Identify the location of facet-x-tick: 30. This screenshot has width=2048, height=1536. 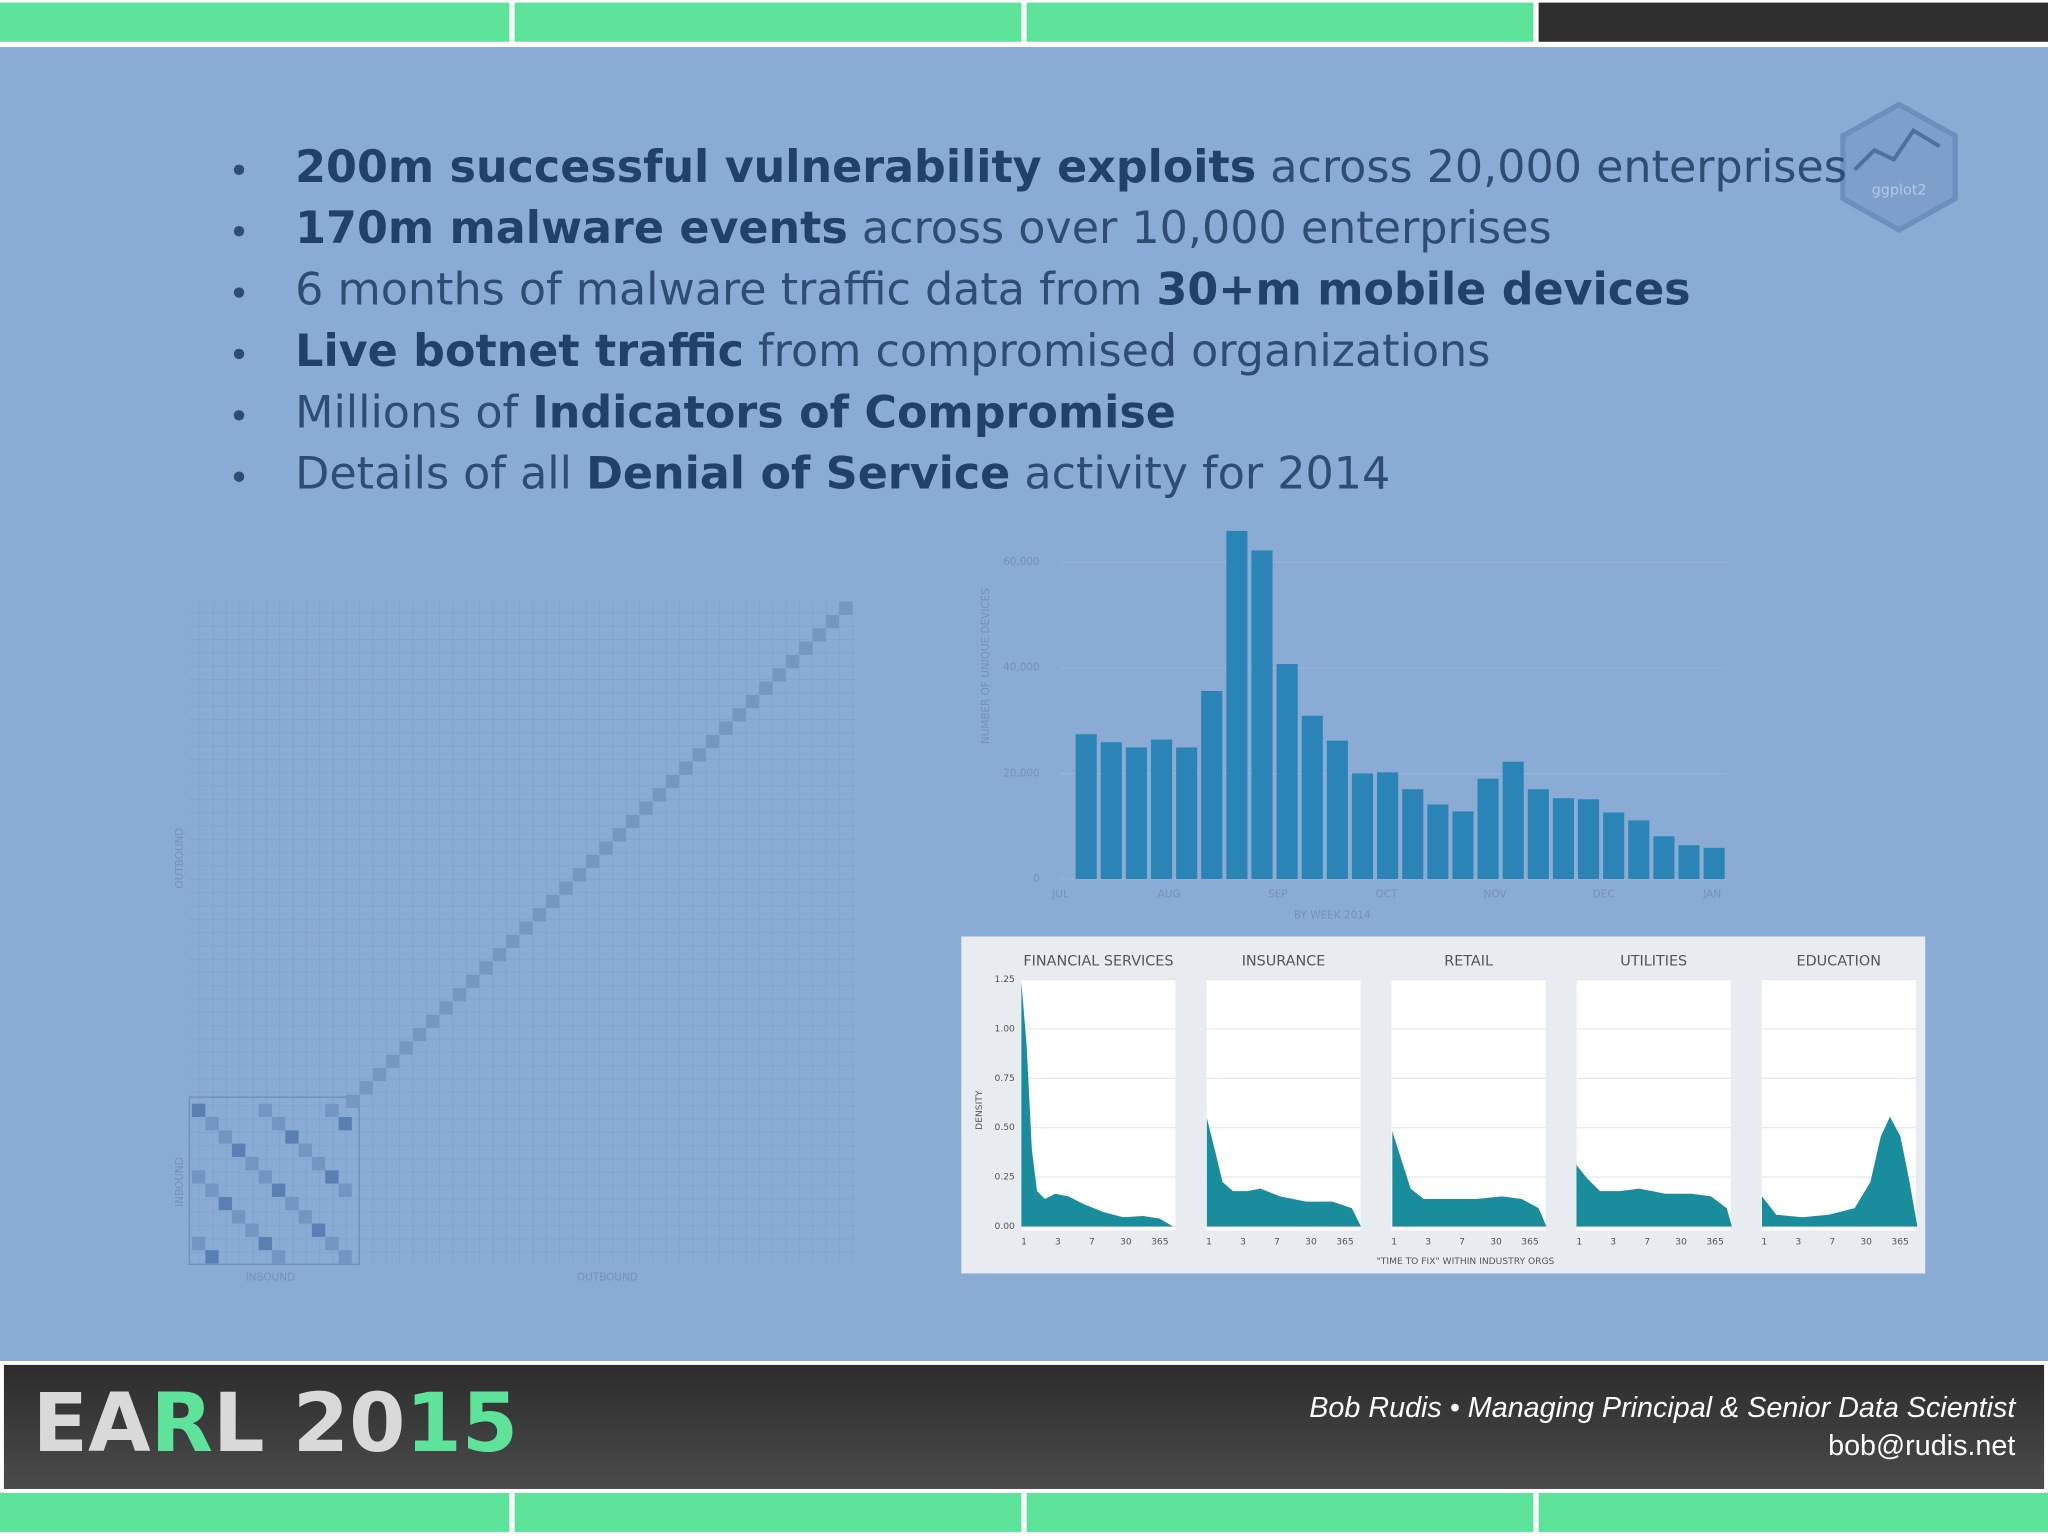
(1126, 1243).